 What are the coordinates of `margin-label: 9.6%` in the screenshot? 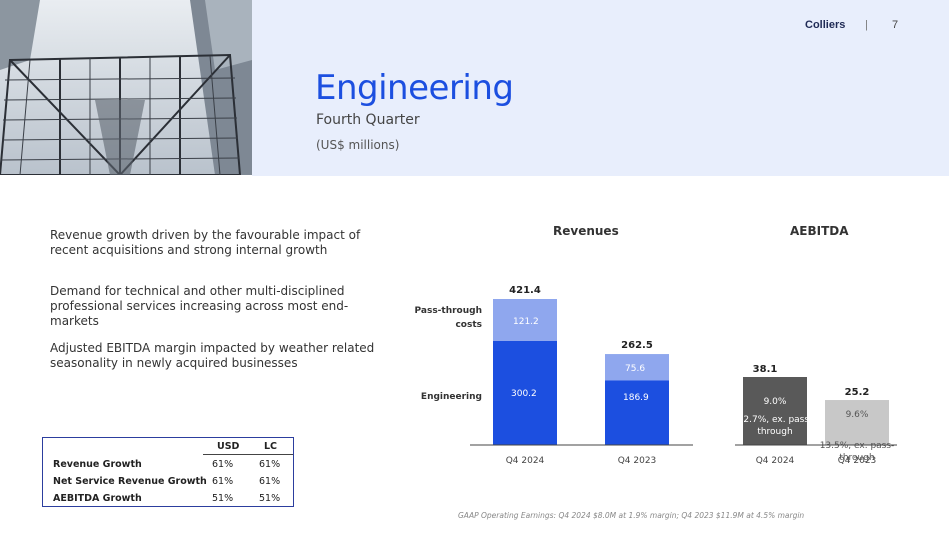 It's located at (857, 415).